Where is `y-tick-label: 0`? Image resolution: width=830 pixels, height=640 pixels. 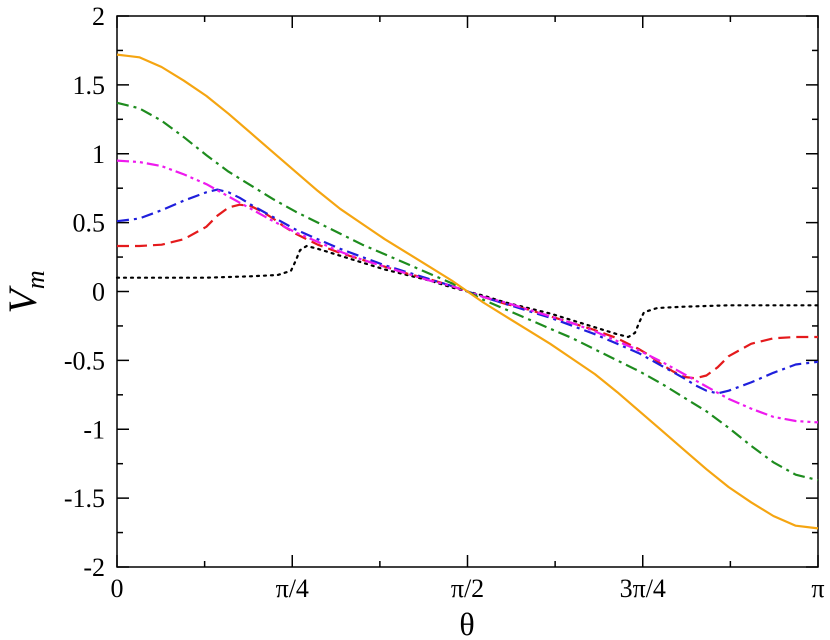 y-tick-label: 0 is located at coordinates (98, 292).